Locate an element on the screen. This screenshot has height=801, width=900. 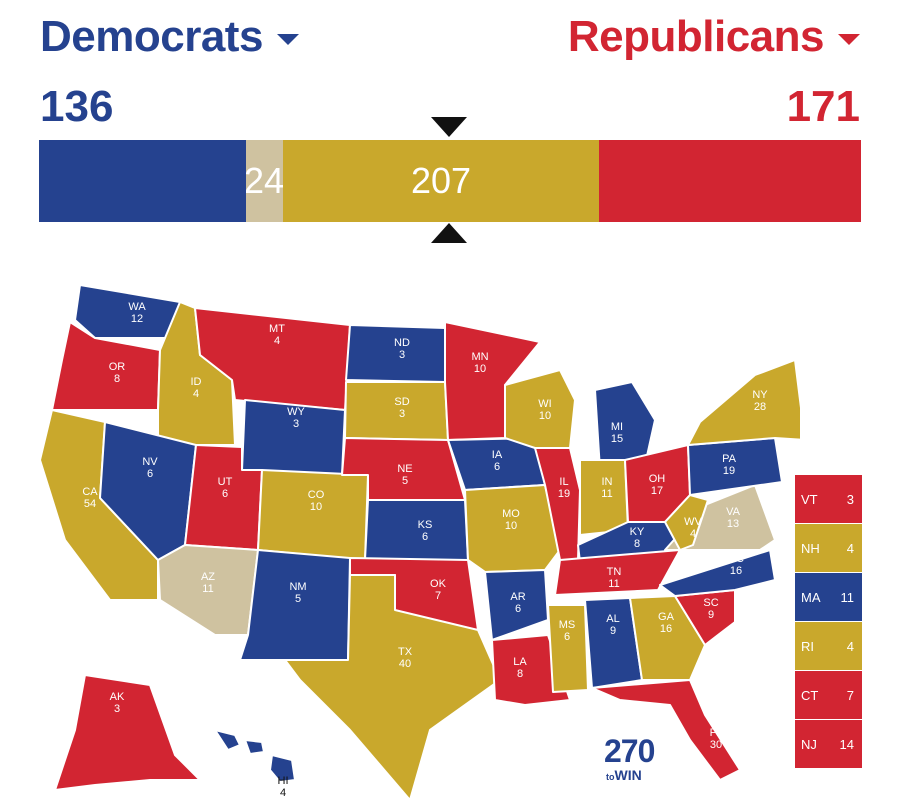
state-mi is located at coordinates (625, 426).